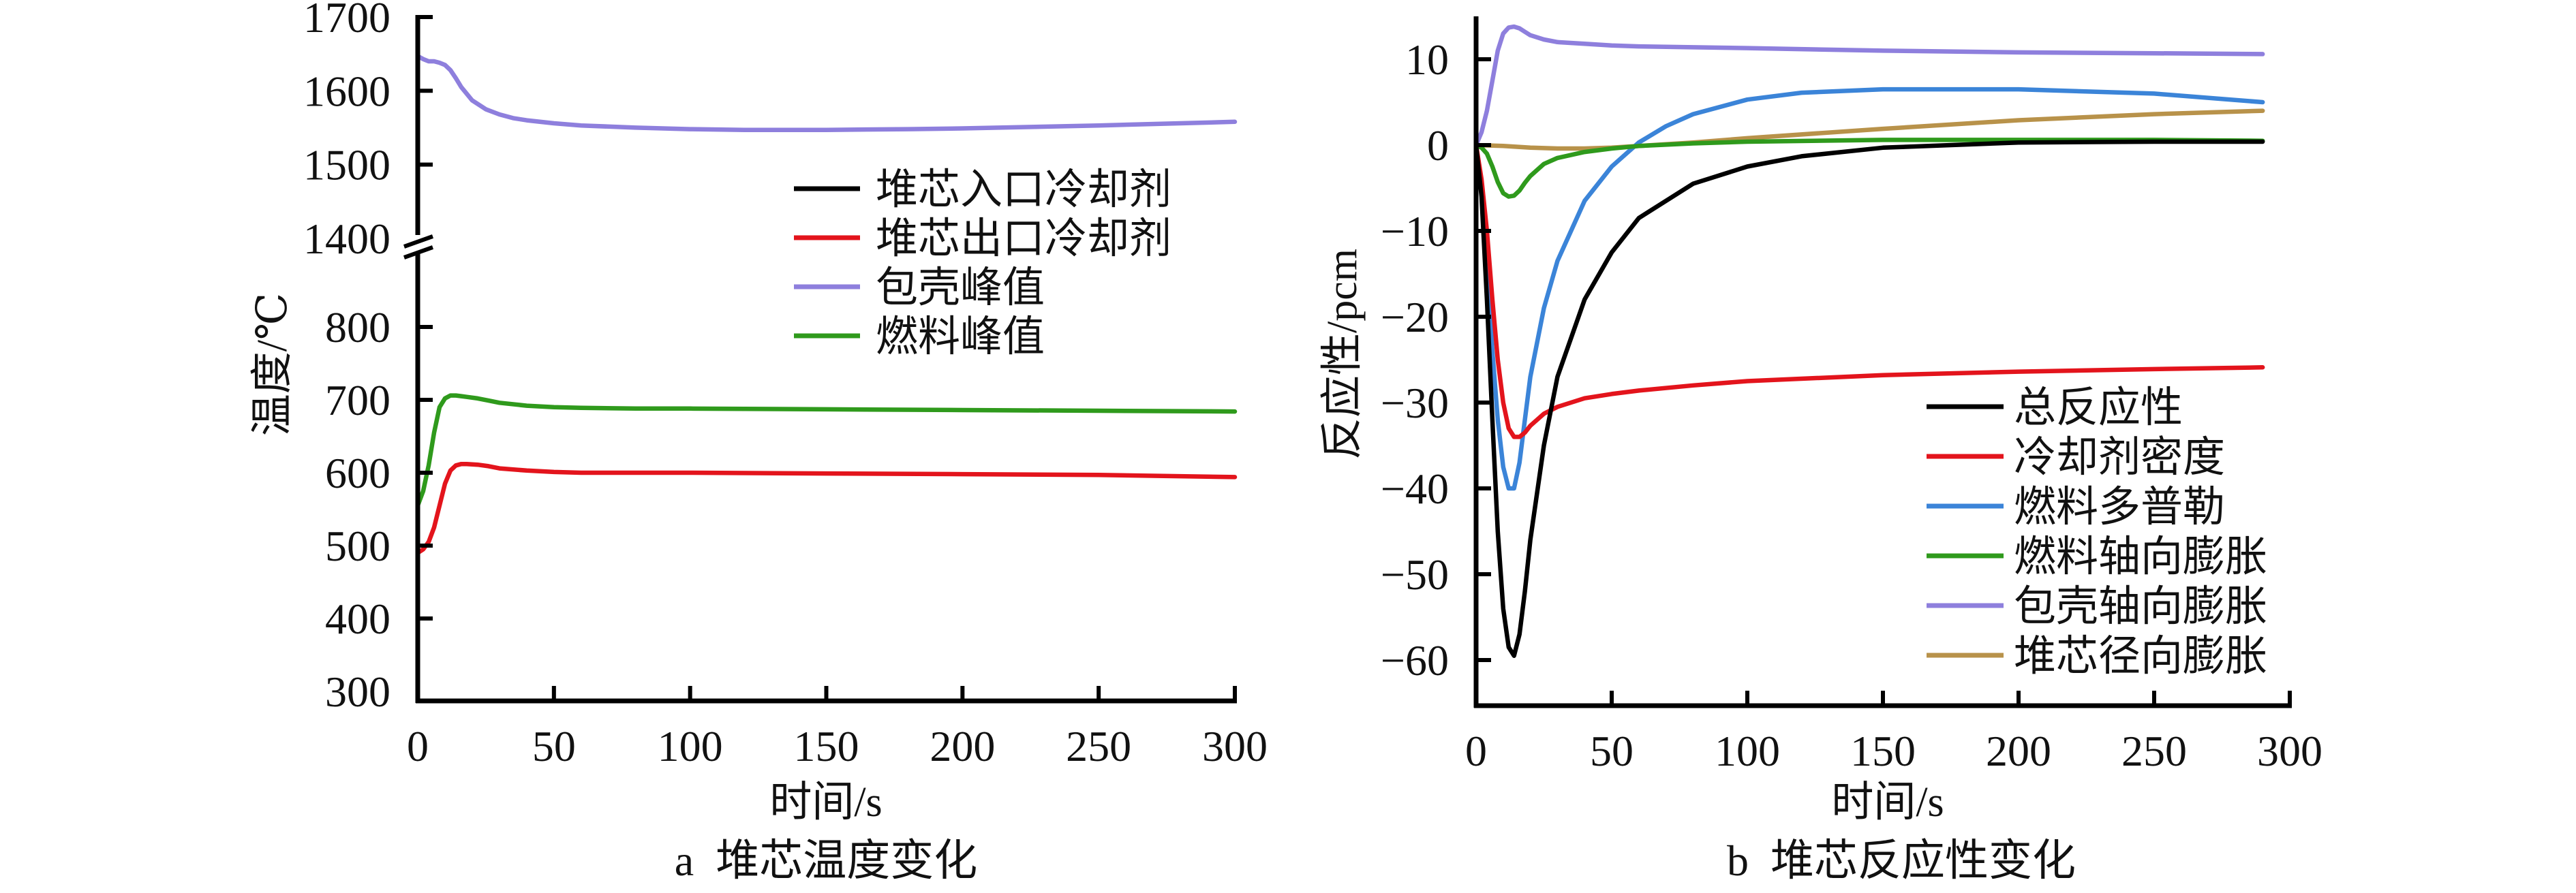 The image size is (2576, 893). What do you see at coordinates (346, 165) in the screenshot?
I see `panel-a-y-tick-label: 1500` at bounding box center [346, 165].